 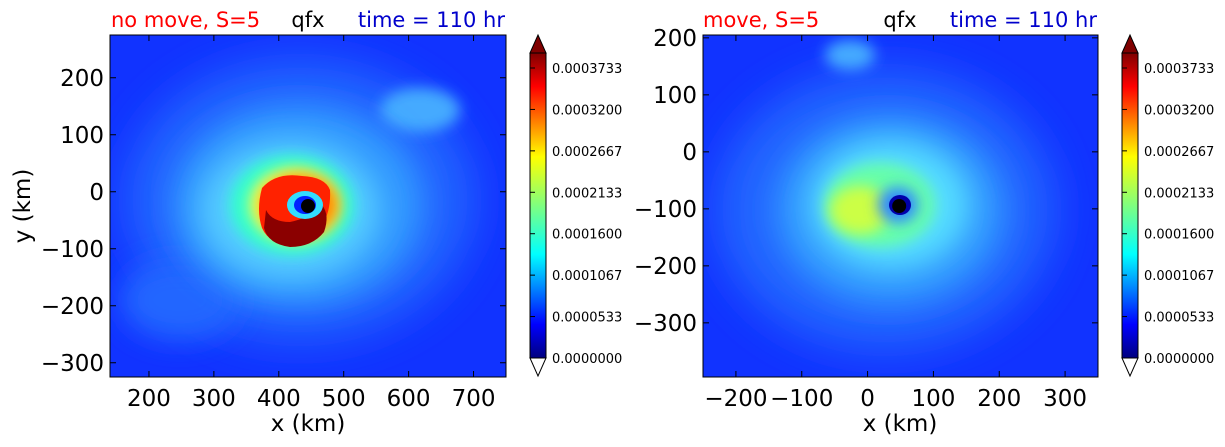 What do you see at coordinates (867, 399) in the screenshot?
I see `right-x-tick-label: 0` at bounding box center [867, 399].